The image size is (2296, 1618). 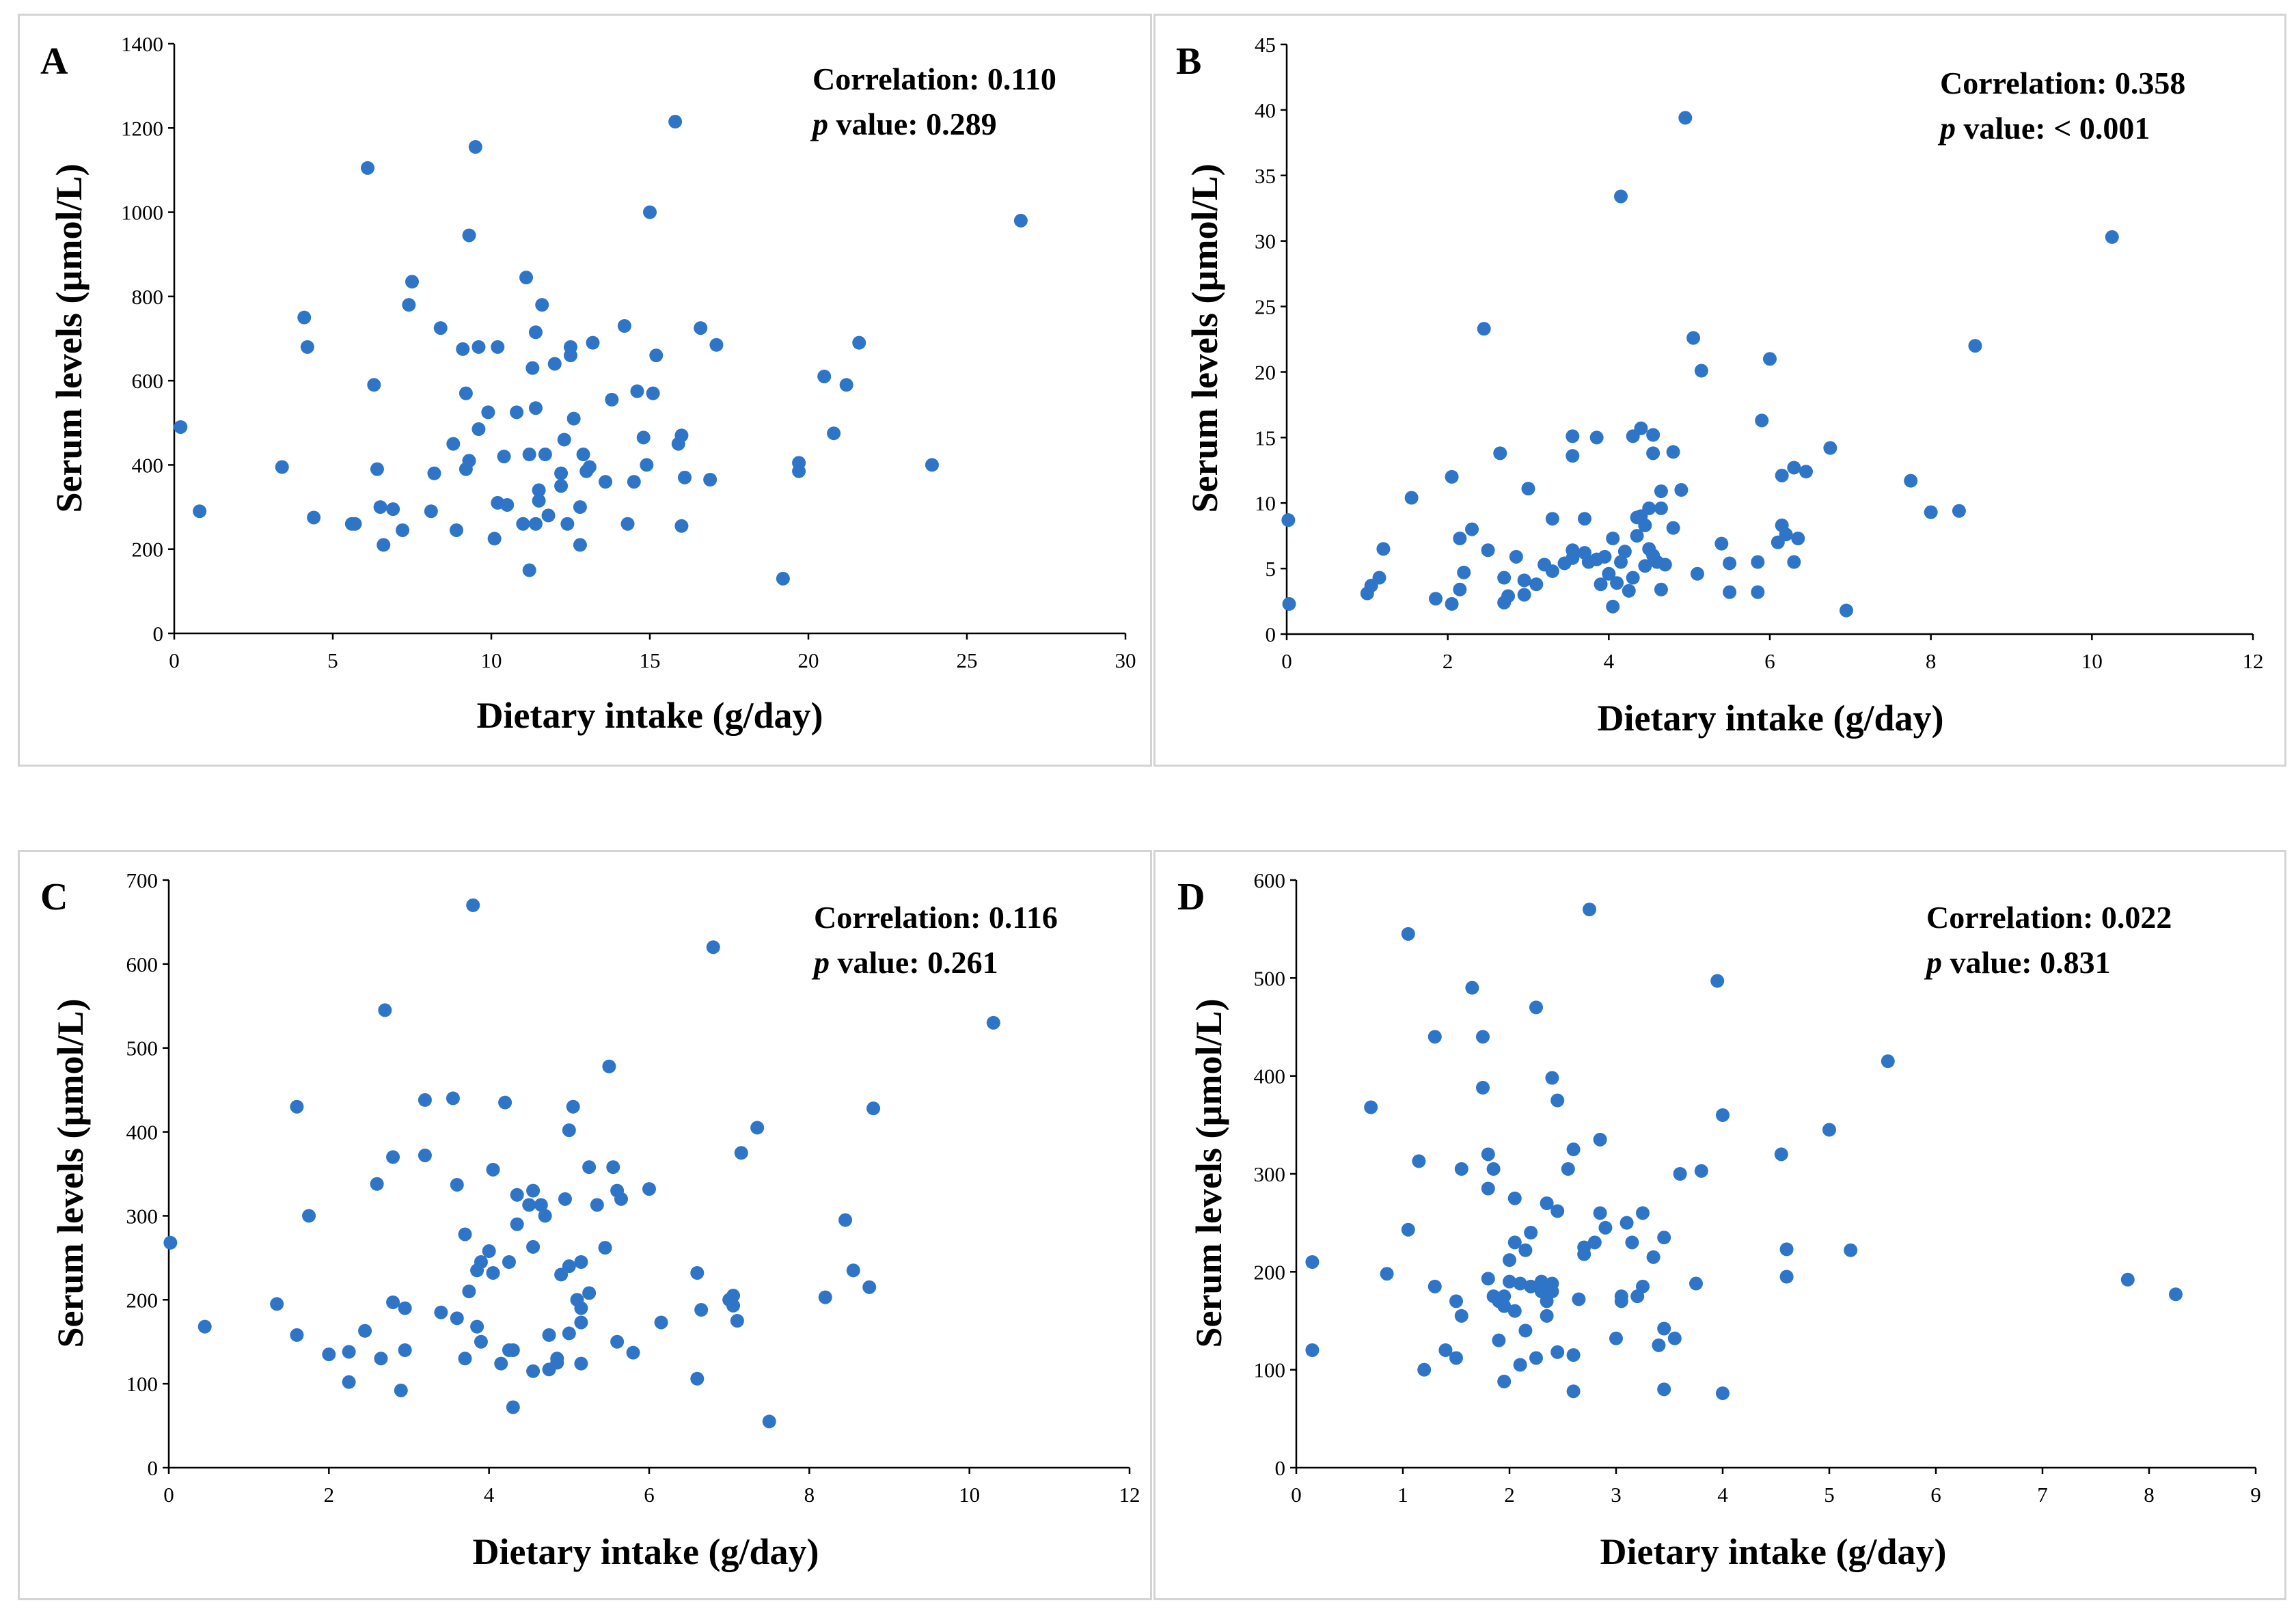 What do you see at coordinates (142, 964) in the screenshot?
I see `y-tick-label: 600` at bounding box center [142, 964].